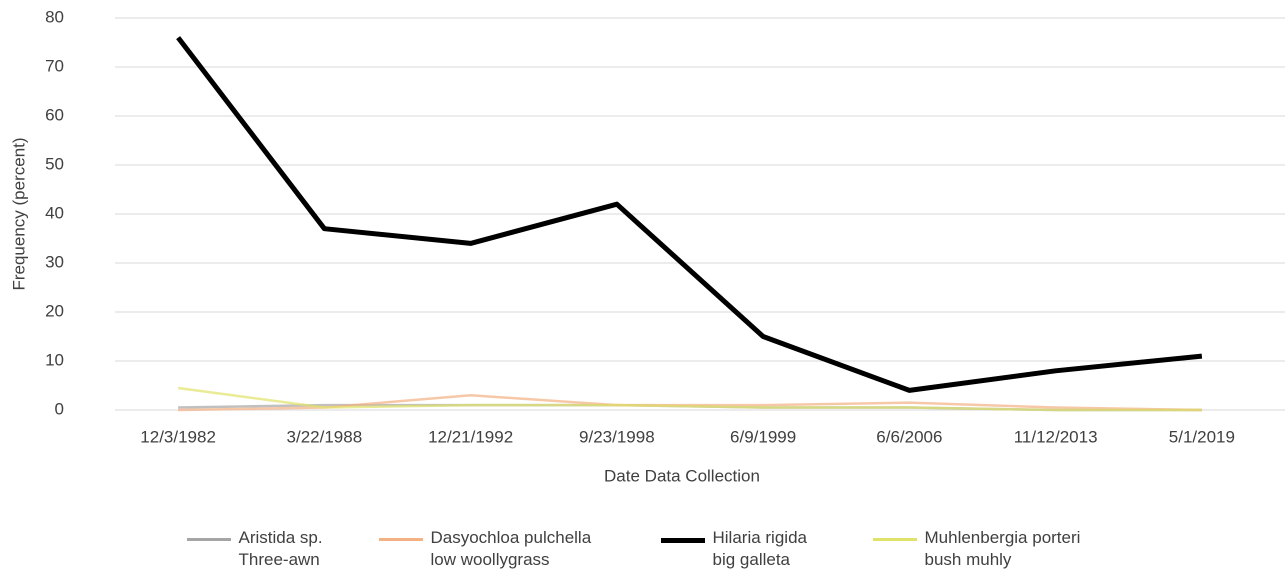 This screenshot has height=584, width=1286. Describe the element at coordinates (54, 163) in the screenshot. I see `y-tick-label: 50` at that location.